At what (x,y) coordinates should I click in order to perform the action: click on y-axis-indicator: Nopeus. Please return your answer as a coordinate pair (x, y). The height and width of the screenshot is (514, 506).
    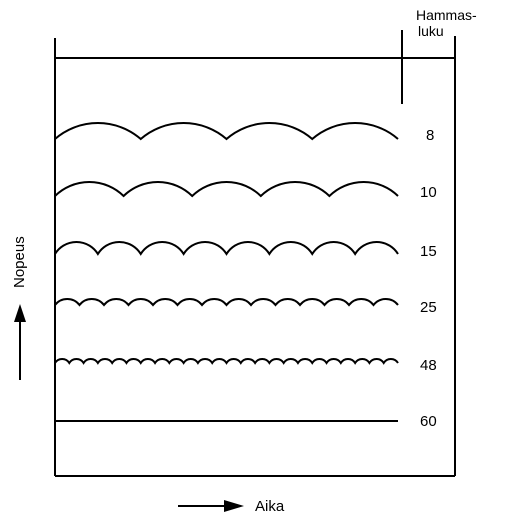
    Looking at the image, I should click on (19, 308).